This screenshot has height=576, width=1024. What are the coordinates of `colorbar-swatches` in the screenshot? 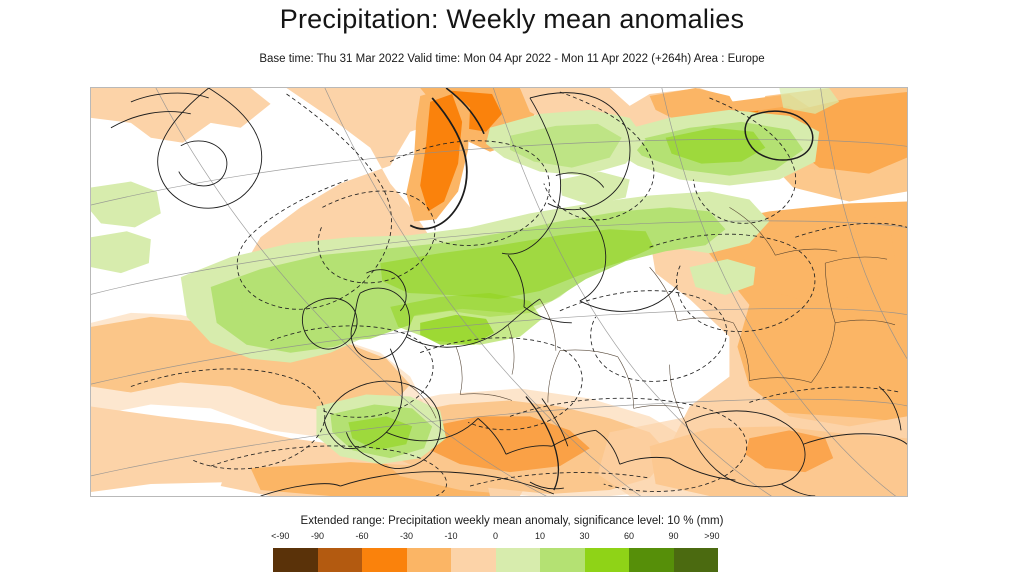 It's located at (495, 560).